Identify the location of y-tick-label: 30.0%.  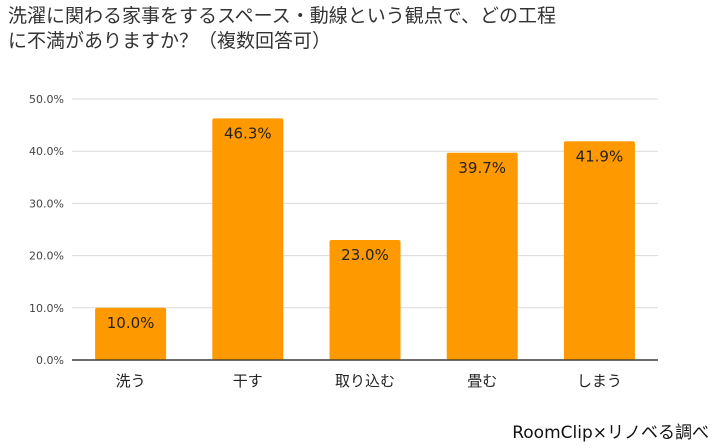
(46, 203).